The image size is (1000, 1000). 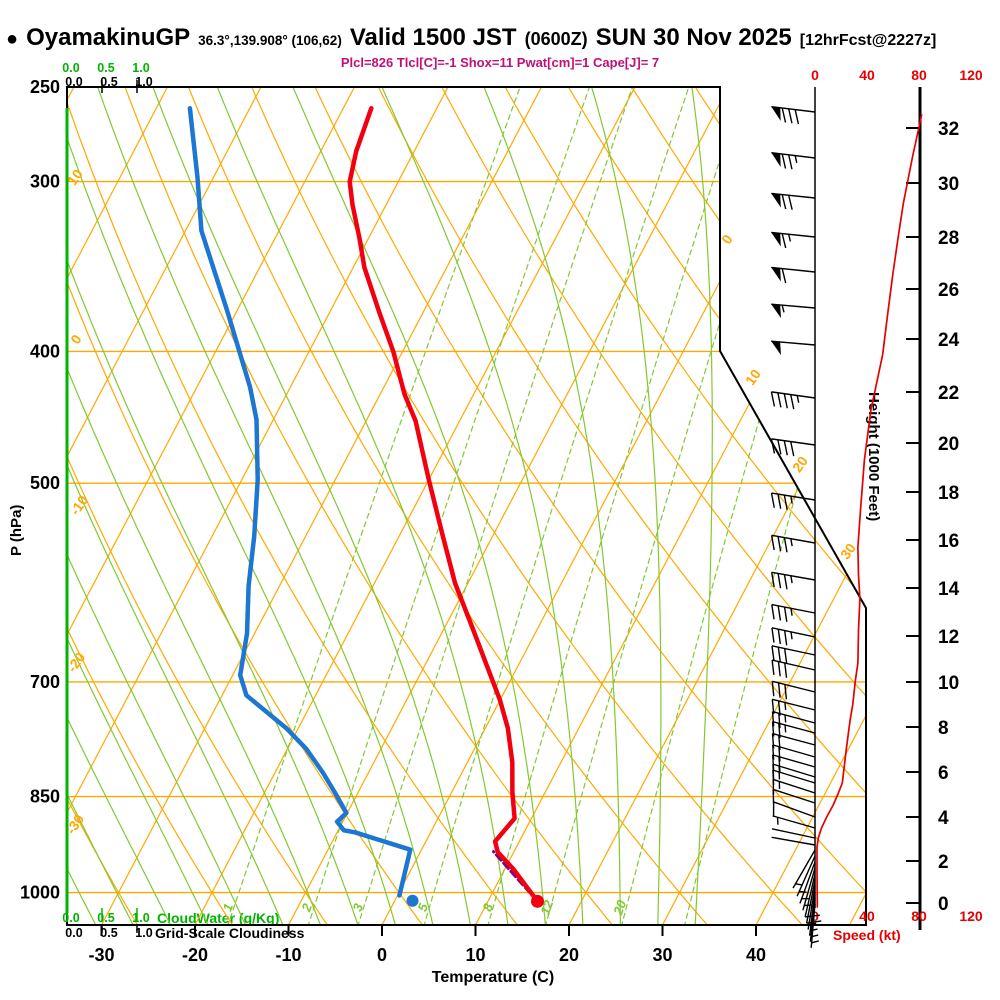 What do you see at coordinates (433, 37) in the screenshot?
I see `valid-time: Valid 1500 JST` at bounding box center [433, 37].